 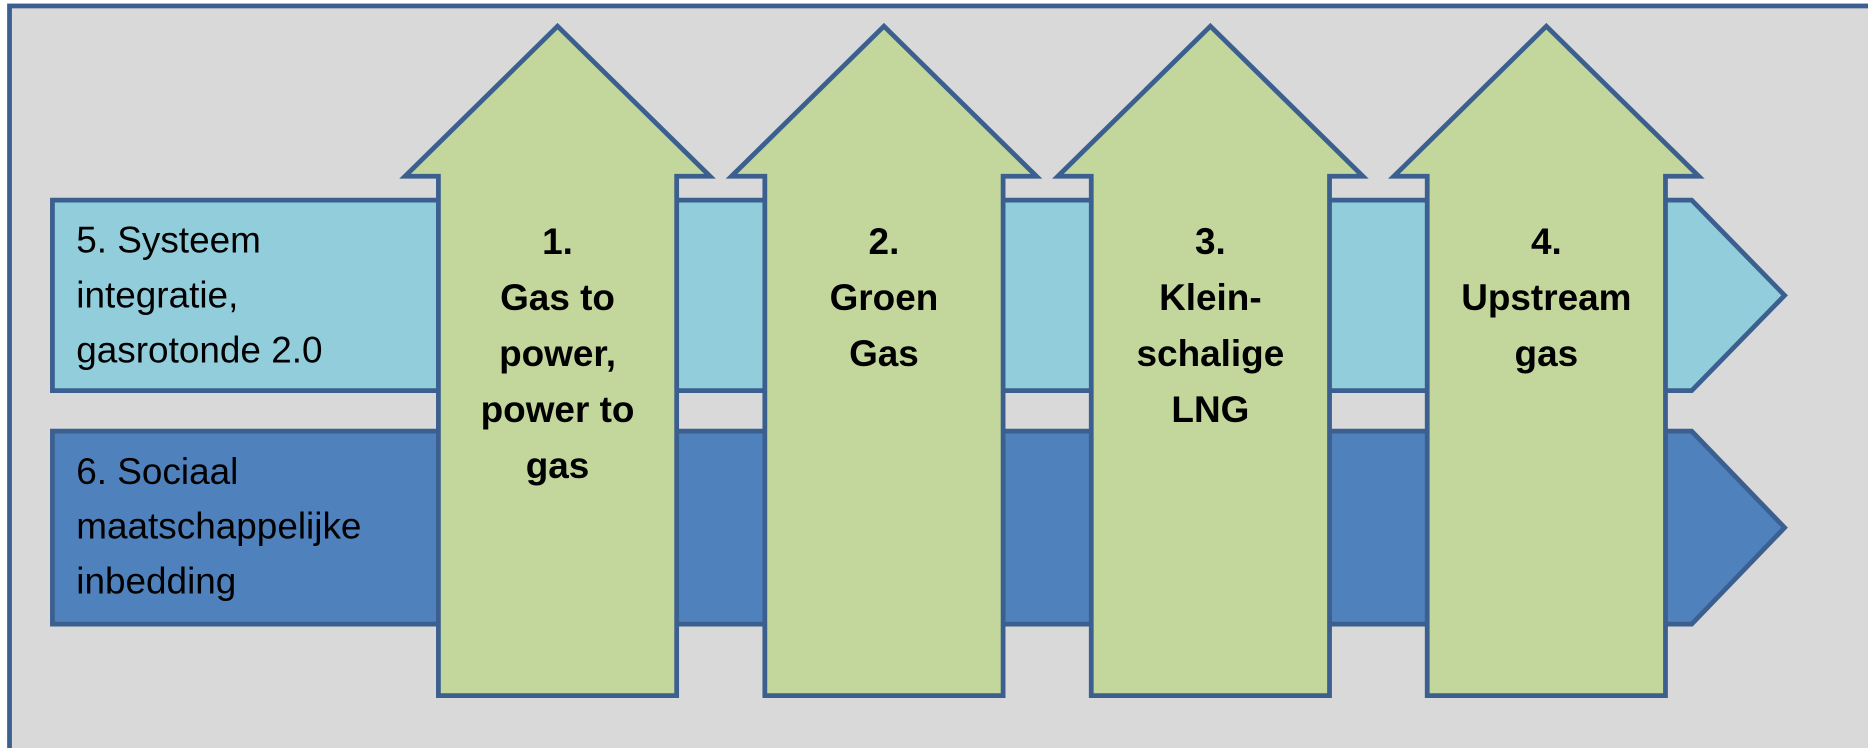 What do you see at coordinates (1211, 353) in the screenshot?
I see `arrow-label: schalige` at bounding box center [1211, 353].